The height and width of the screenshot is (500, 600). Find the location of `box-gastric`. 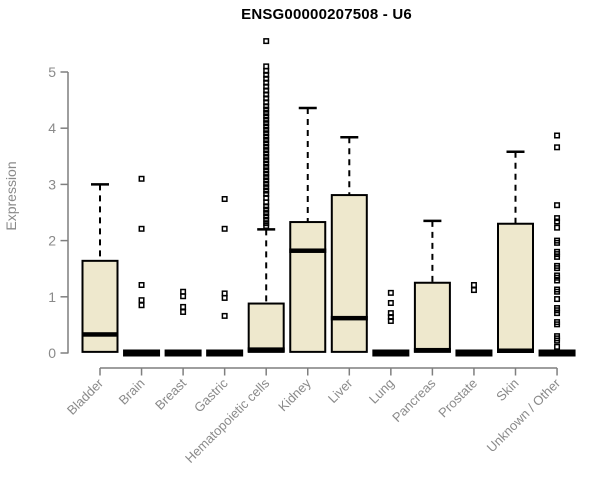

box-gastric is located at coordinates (225, 353).